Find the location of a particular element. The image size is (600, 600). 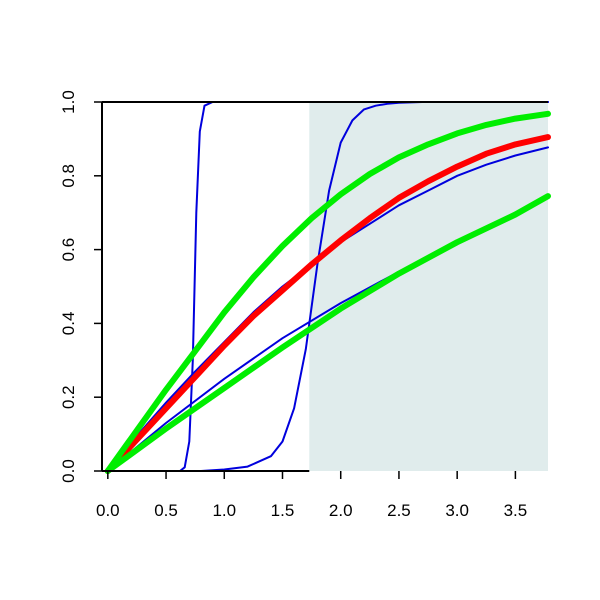

x-tick-label: 1.0 is located at coordinates (224, 510).